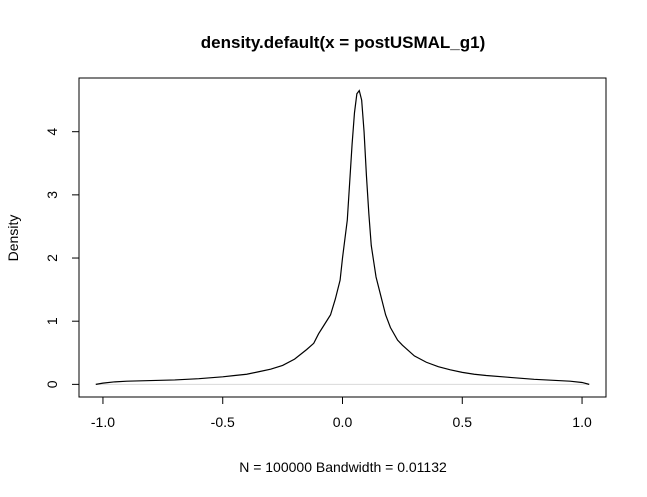  I want to click on y-tick-label: 4, so click(52, 132).